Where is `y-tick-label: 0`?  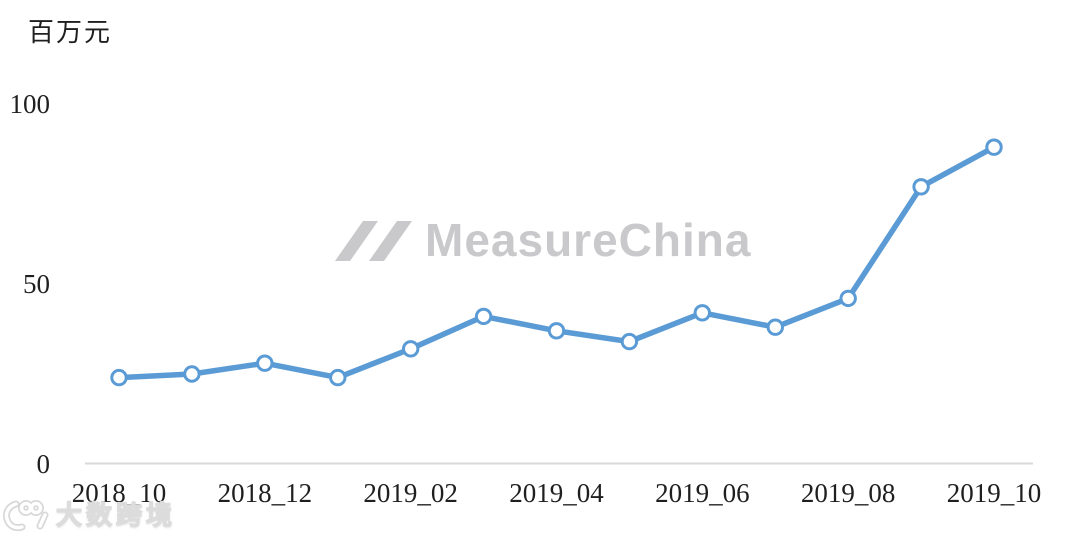 y-tick-label: 0 is located at coordinates (43, 464).